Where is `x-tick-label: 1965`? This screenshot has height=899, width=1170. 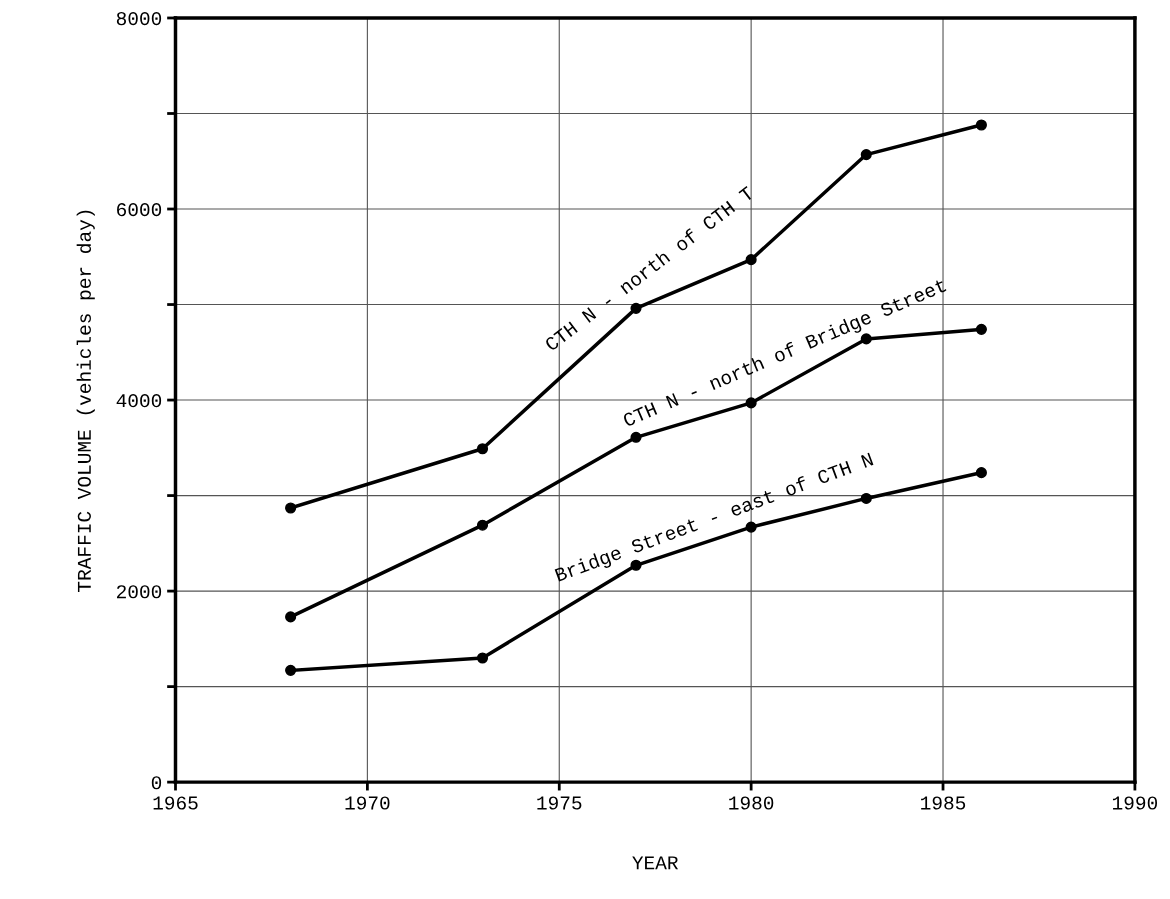 x-tick-label: 1965 is located at coordinates (175, 803).